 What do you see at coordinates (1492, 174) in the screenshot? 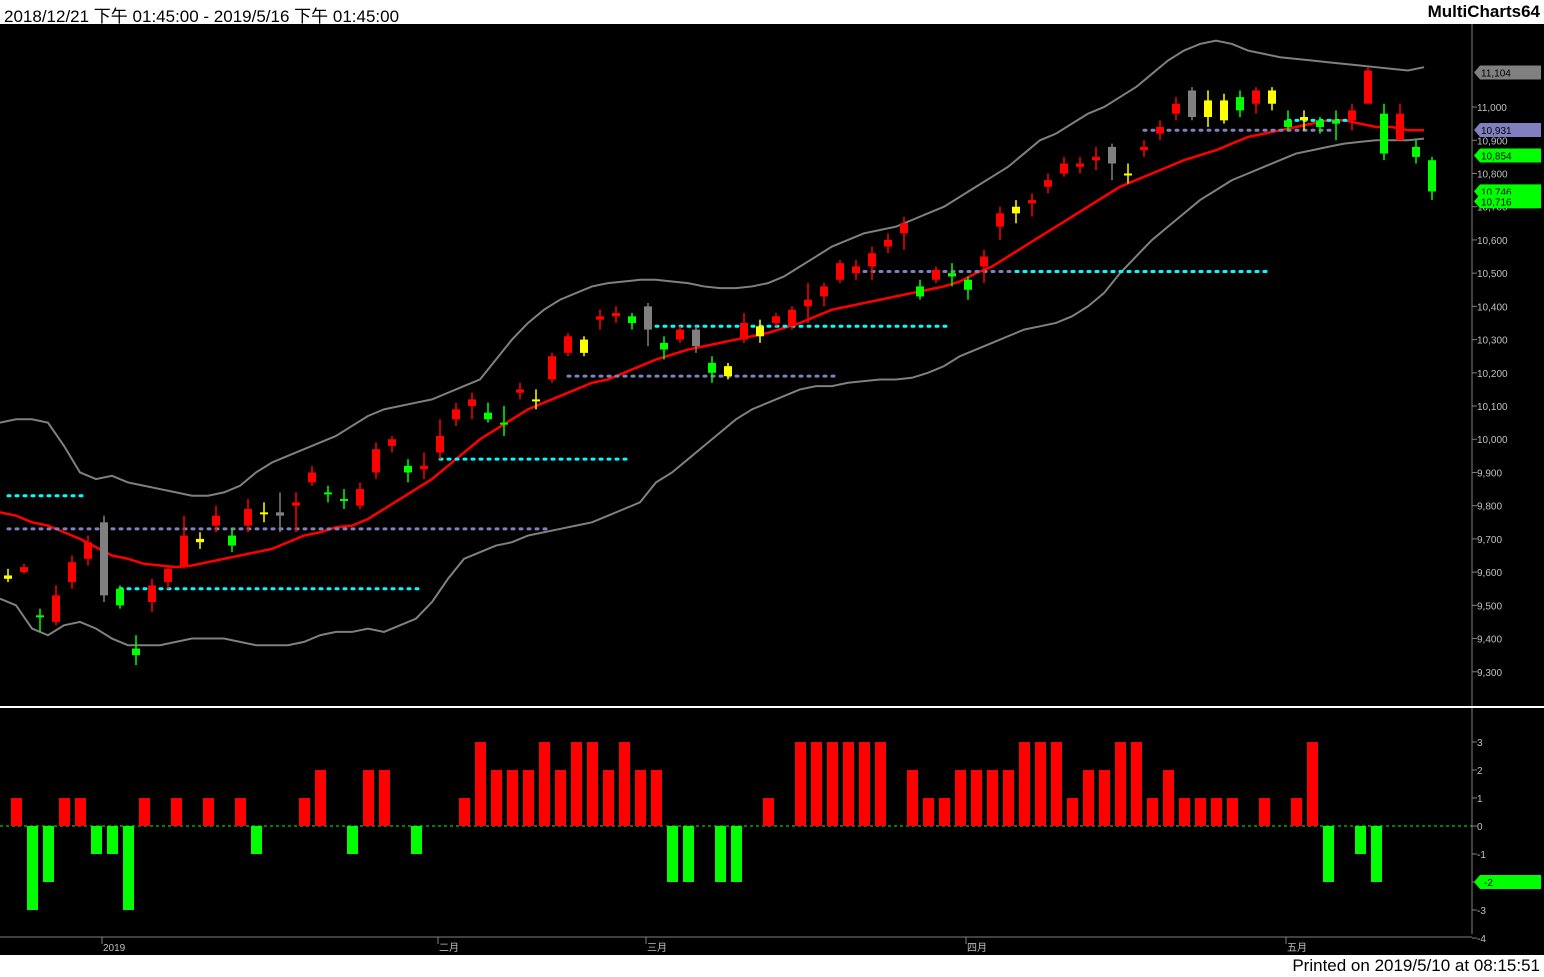
I see `price-tick-label: 10,800` at bounding box center [1492, 174].